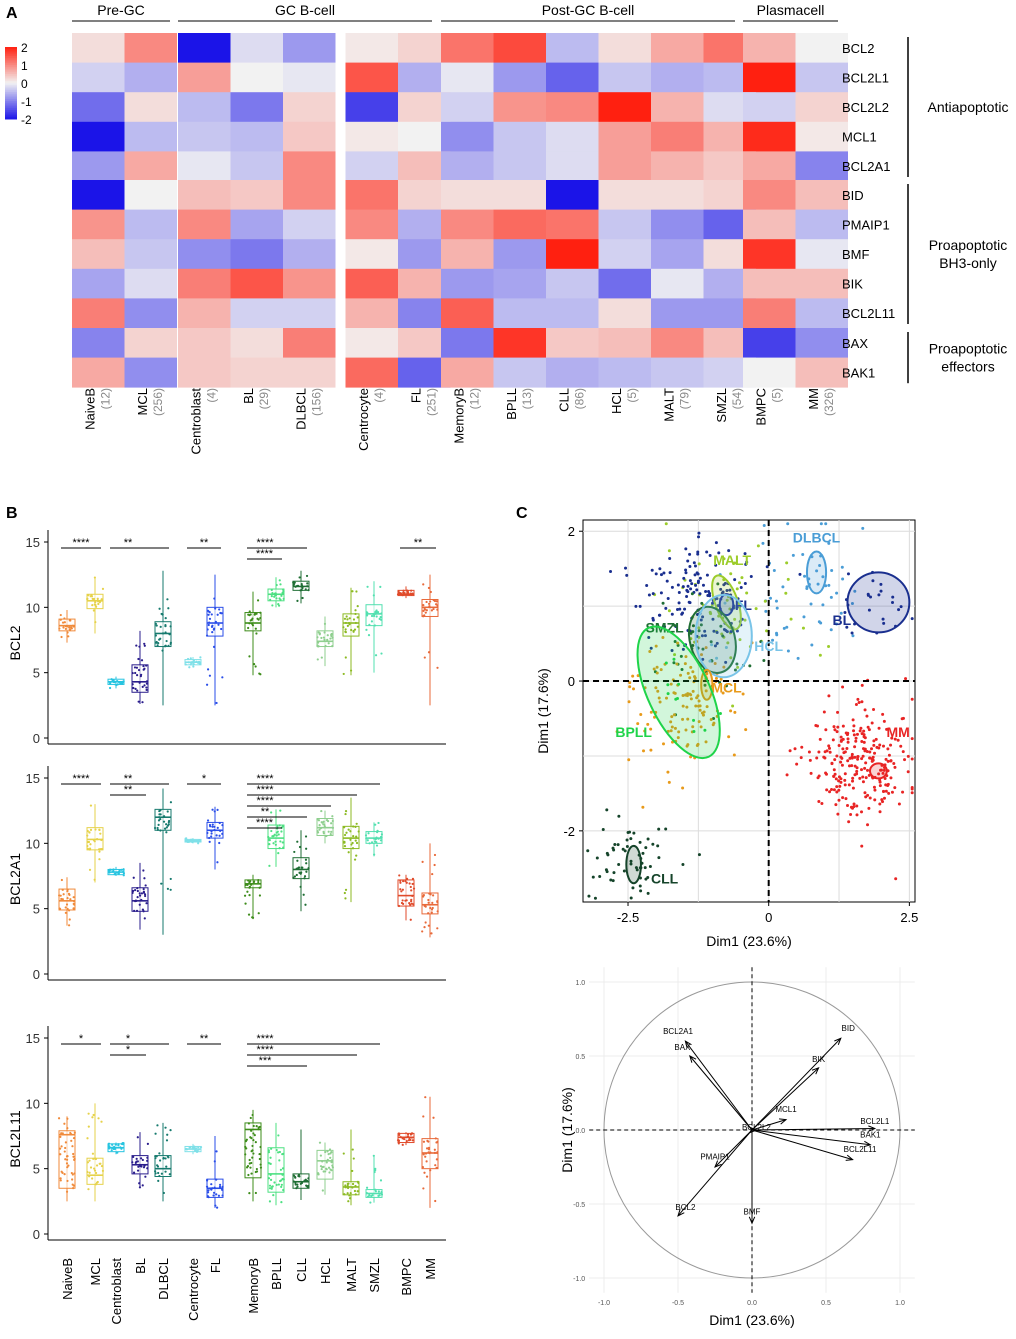  I want to click on heatmap-cell-bcl2l1-malt, so click(677, 77).